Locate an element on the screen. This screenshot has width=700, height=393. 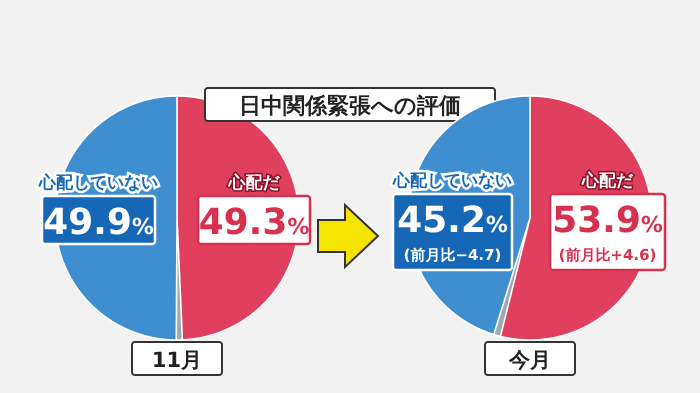
data-label: 45.2% is located at coordinates (452, 220).